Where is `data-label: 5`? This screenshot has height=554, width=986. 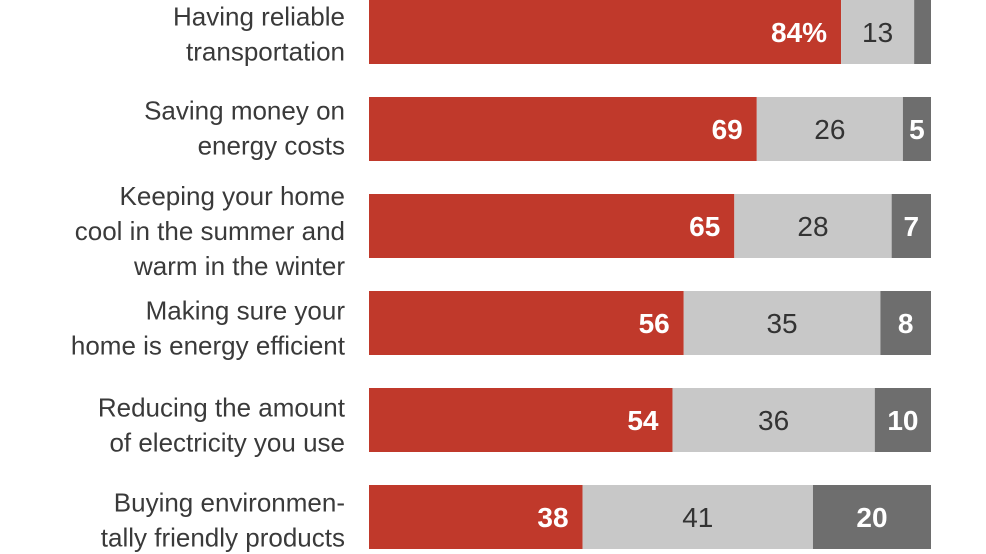 data-label: 5 is located at coordinates (917, 129).